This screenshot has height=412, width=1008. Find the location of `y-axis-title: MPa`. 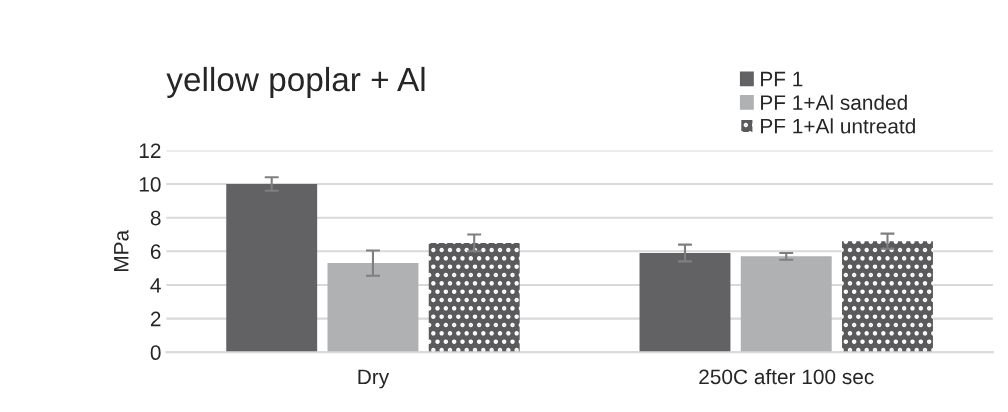

y-axis-title: MPa is located at coordinates (121, 250).